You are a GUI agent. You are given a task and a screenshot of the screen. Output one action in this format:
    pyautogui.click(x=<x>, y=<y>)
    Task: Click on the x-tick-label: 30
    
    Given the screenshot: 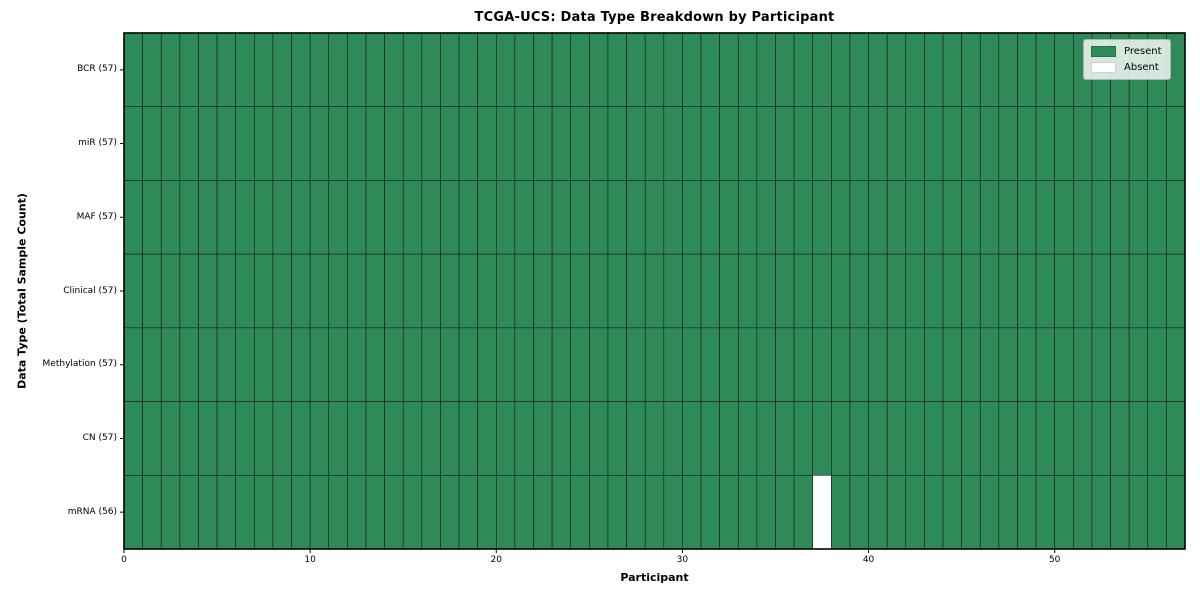 What is the action you would take?
    pyautogui.click(x=682, y=560)
    